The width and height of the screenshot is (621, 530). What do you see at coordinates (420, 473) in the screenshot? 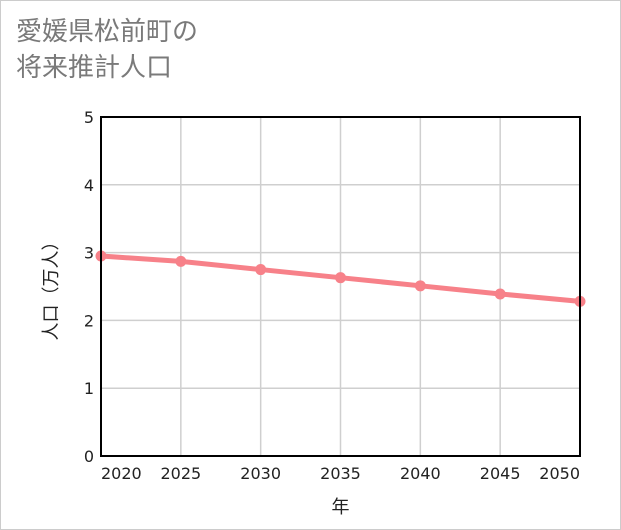
I see `x-tick-label: 2040` at bounding box center [420, 473].